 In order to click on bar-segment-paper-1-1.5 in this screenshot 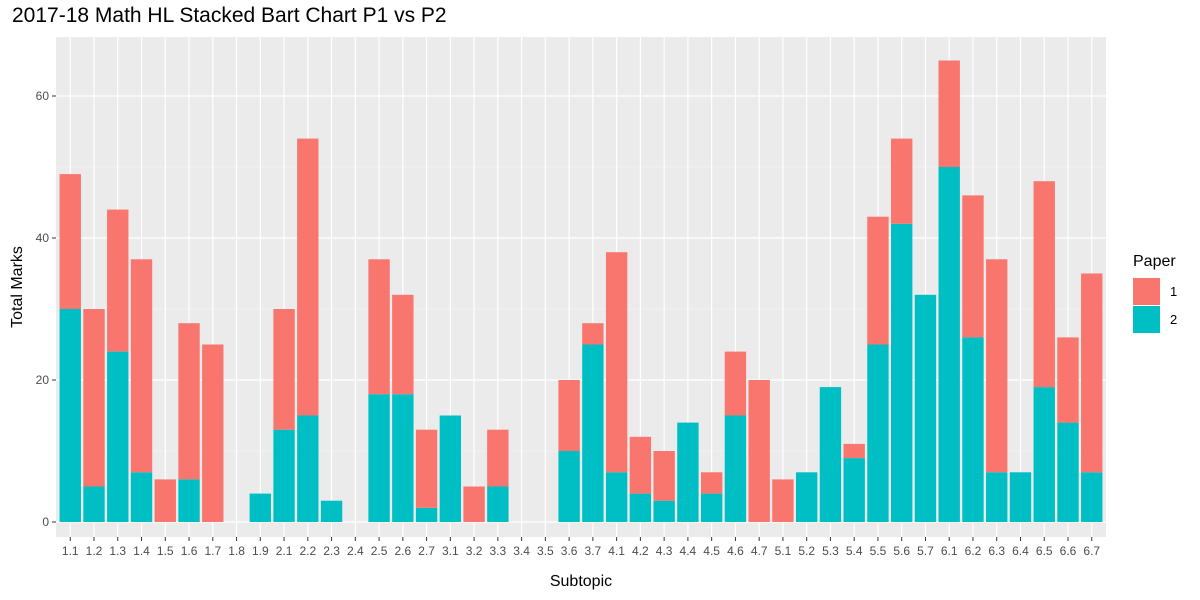, I will do `click(165, 500)`.